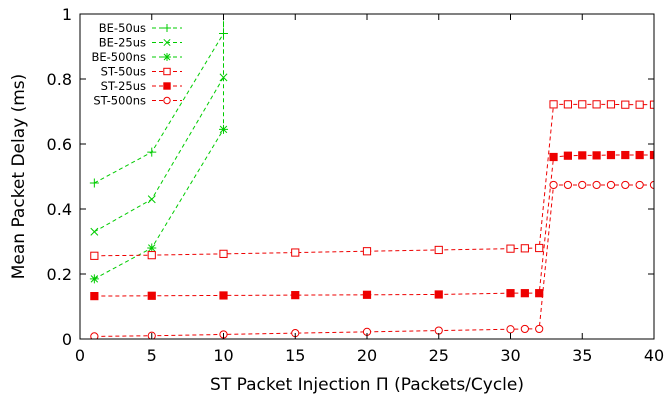  What do you see at coordinates (119, 101) in the screenshot?
I see `legend-label: ST-500ns` at bounding box center [119, 101].